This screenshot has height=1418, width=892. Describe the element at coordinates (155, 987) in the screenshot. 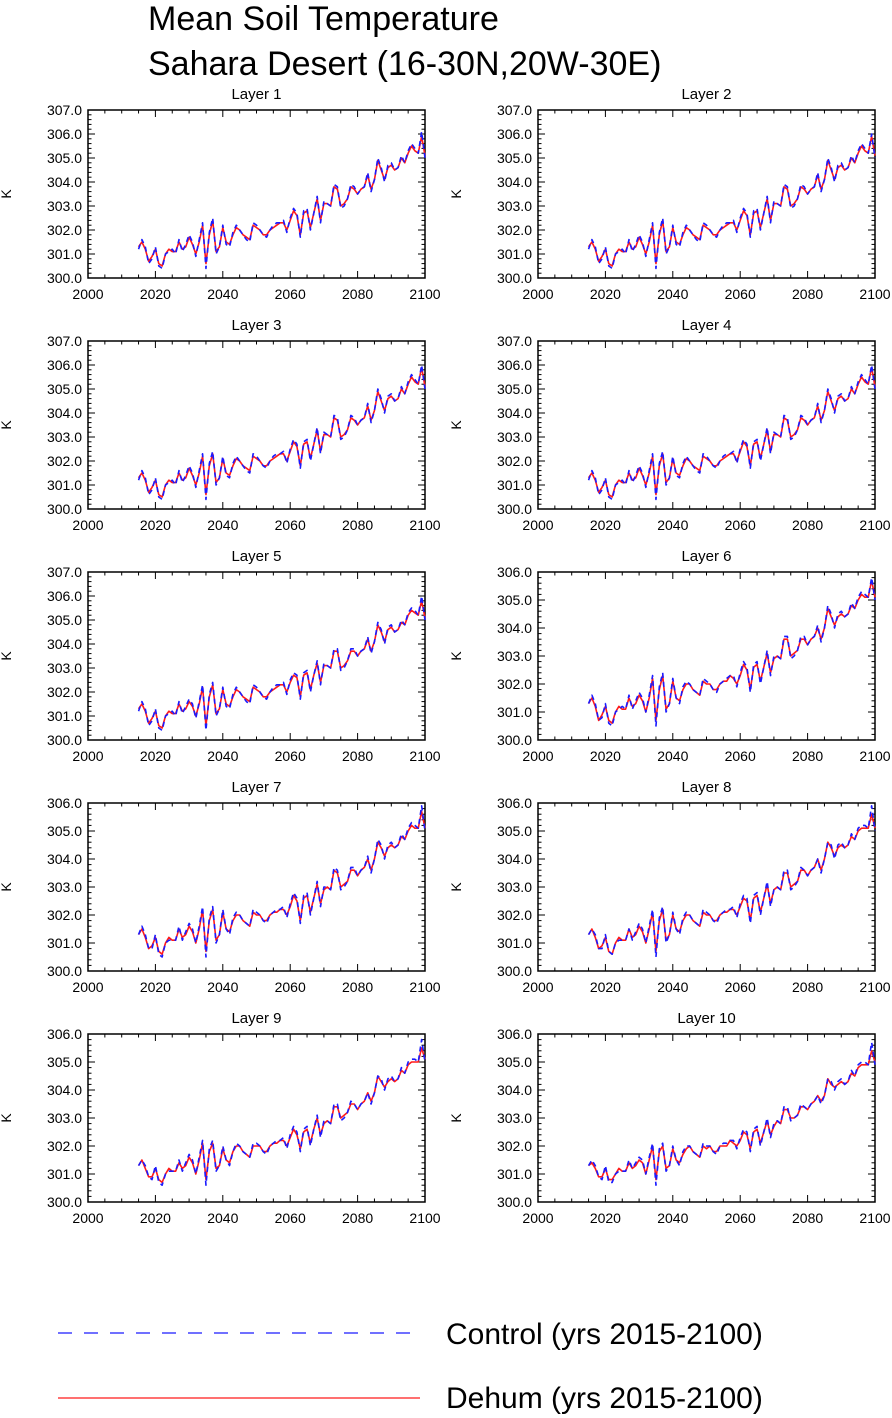

I see `x-tick-label-layer-7: 2020` at that location.